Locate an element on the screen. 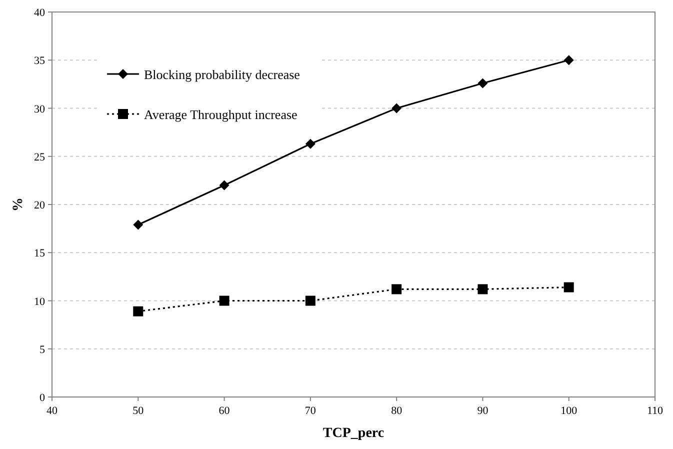 This screenshot has height=449, width=673. y-tick-label: 35 is located at coordinates (40, 61).